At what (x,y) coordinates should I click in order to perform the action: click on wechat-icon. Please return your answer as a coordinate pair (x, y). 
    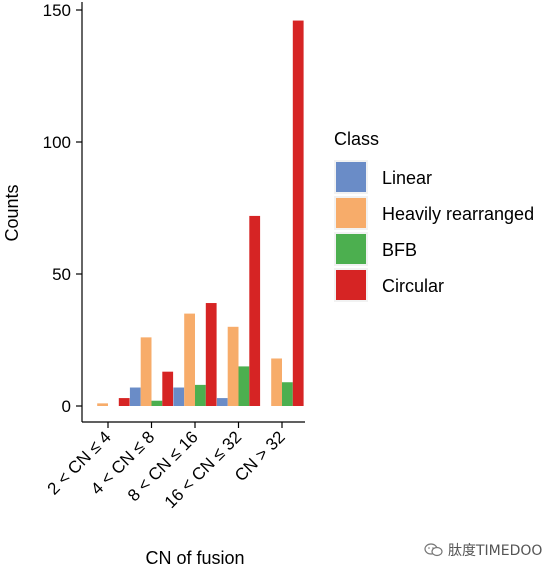
    Looking at the image, I should click on (433, 550).